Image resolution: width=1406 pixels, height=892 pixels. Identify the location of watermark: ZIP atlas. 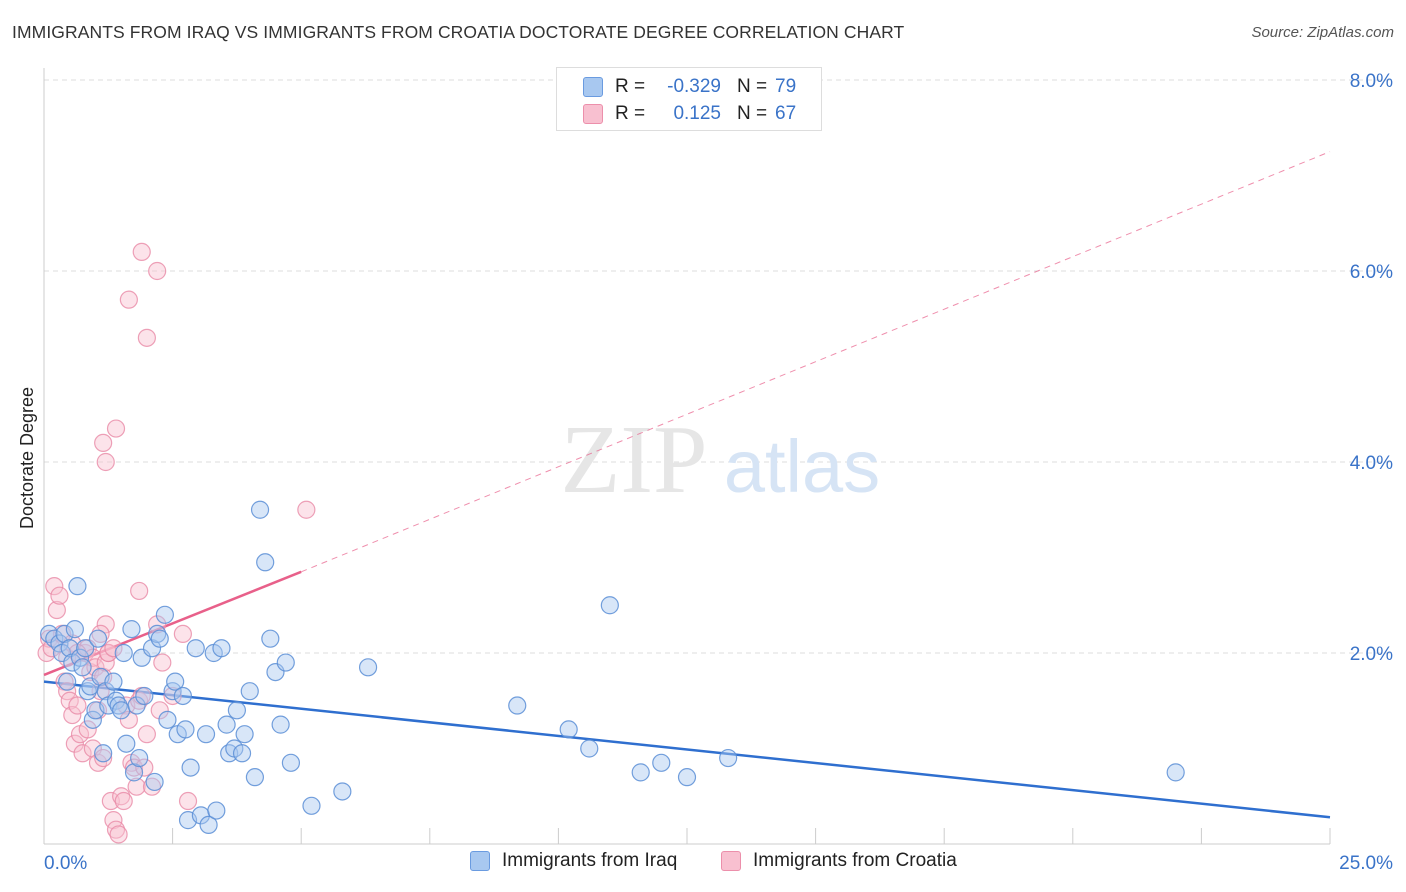
(721, 460).